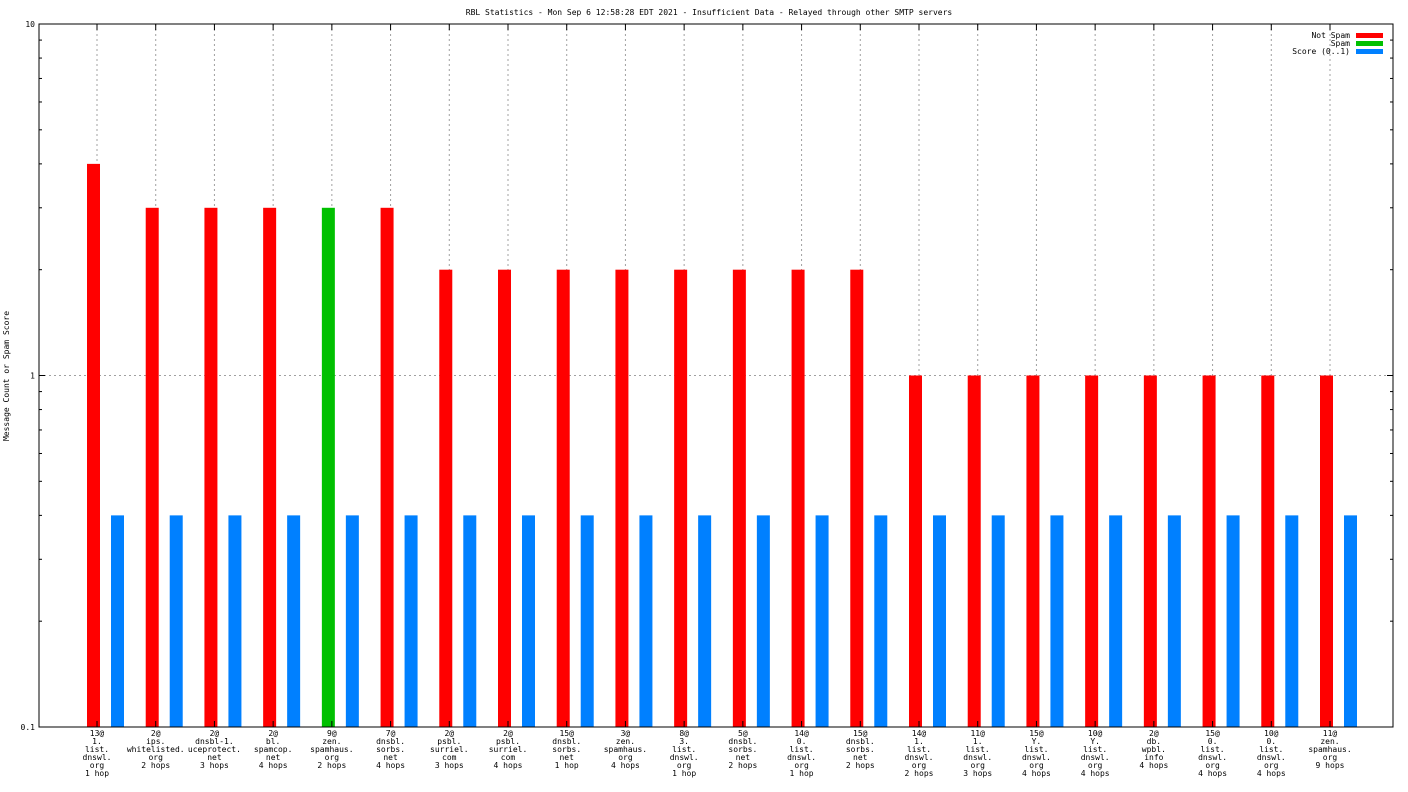 This screenshot has width=1408, height=792. Describe the element at coordinates (328, 467) in the screenshot. I see `spam-bar` at that location.